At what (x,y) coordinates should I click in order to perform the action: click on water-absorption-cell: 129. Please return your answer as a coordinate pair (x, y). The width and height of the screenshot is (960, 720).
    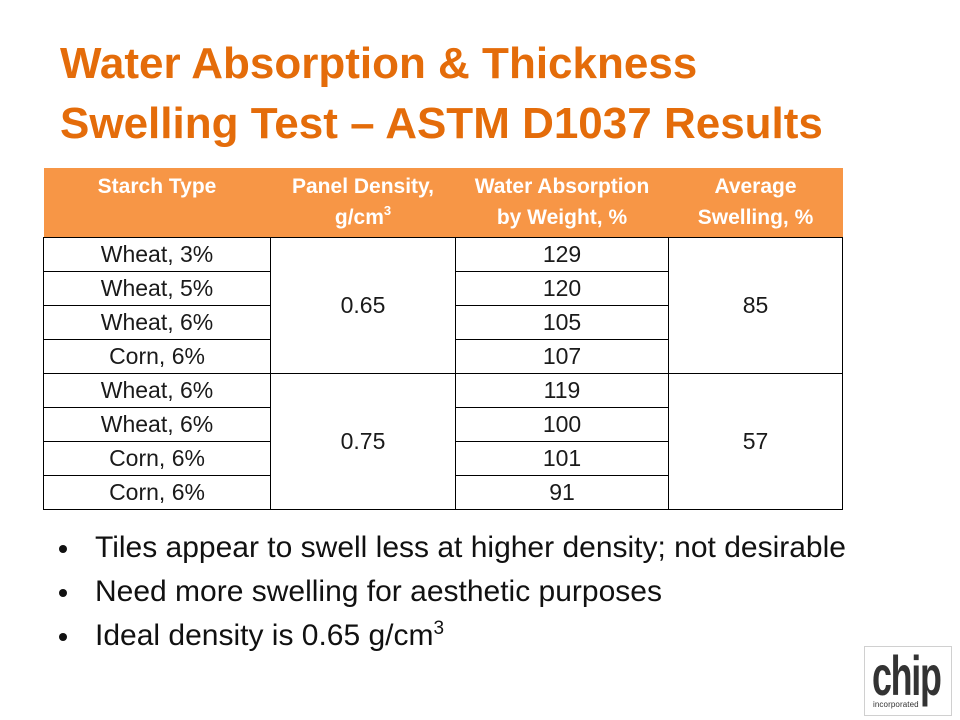
    Looking at the image, I should click on (562, 254).